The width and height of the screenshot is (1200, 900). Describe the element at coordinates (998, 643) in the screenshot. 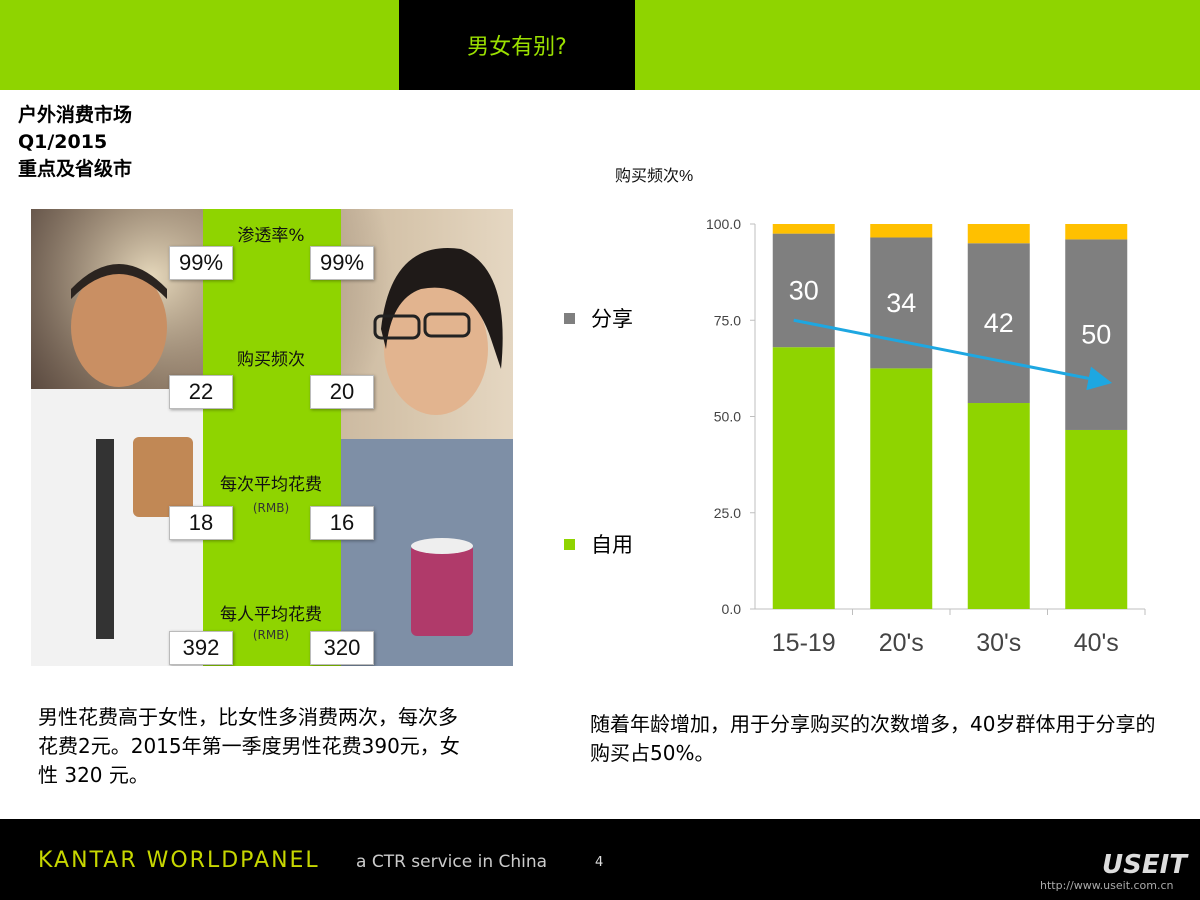

I see `x-tick-label: 30's` at that location.